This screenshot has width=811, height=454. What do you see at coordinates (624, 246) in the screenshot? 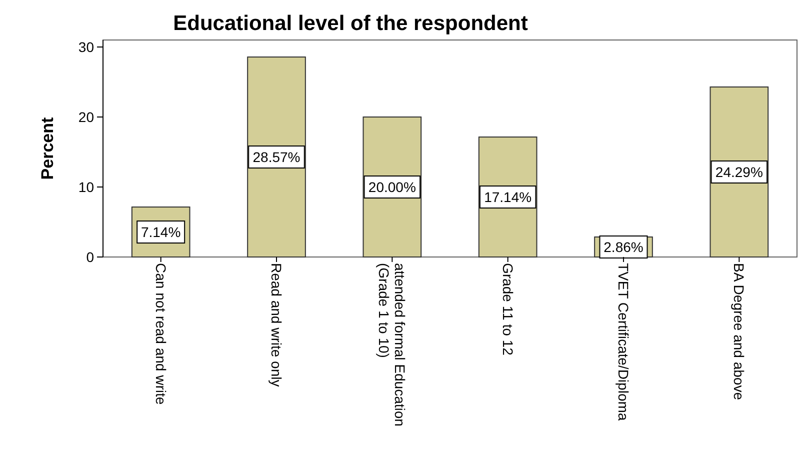
I see `data-label: 2.86%` at bounding box center [624, 246].